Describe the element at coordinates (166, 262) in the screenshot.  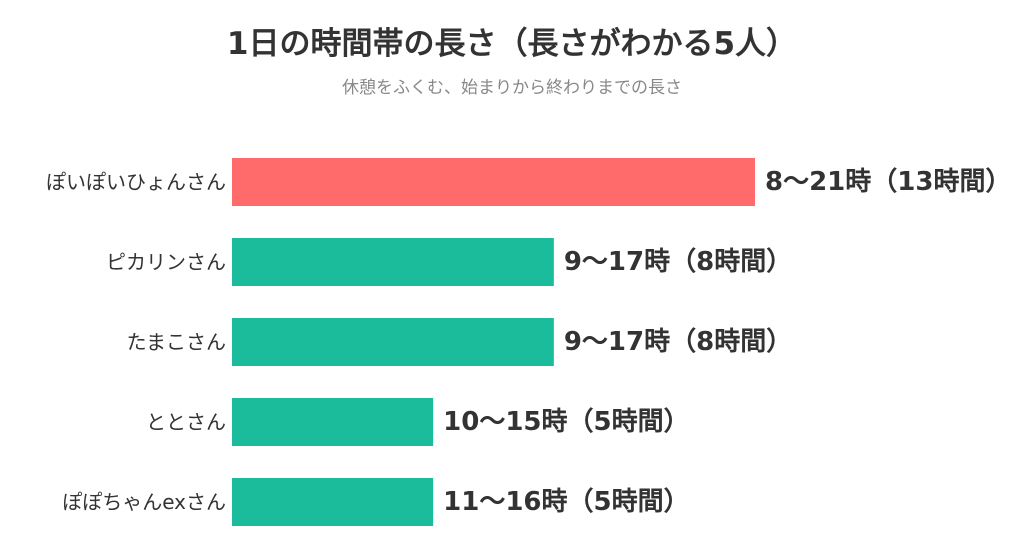
I see `category-label: ピカリンさん` at that location.